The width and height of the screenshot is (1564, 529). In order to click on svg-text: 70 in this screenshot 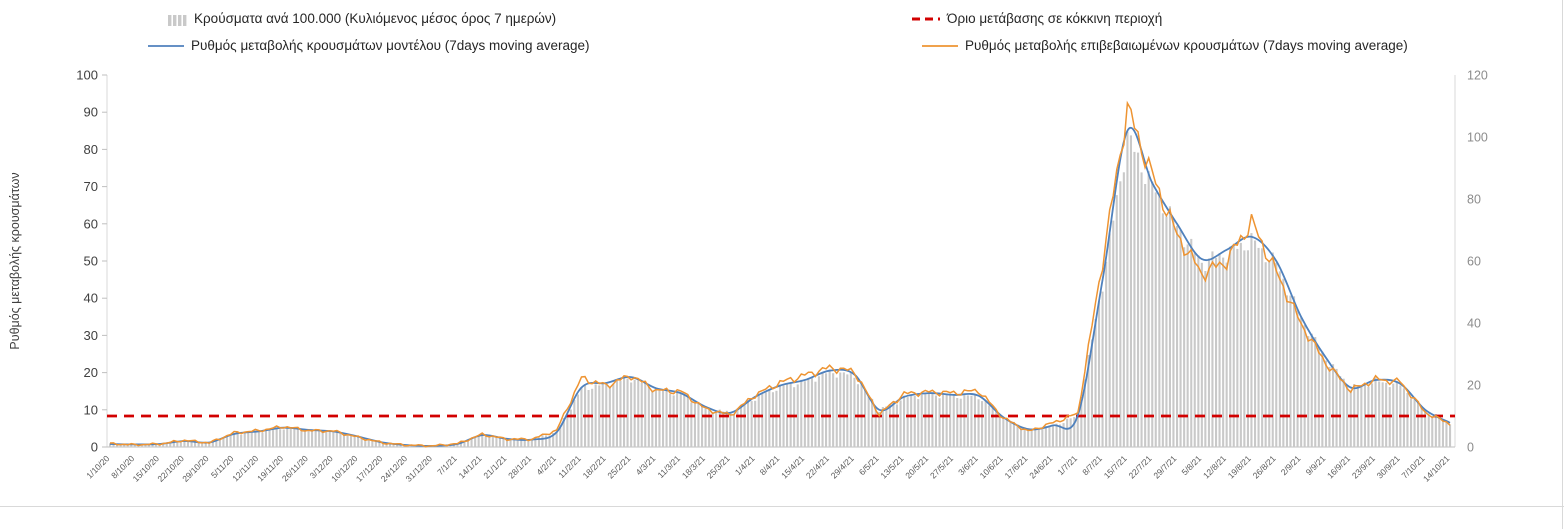, I will do `click(91, 186)`.